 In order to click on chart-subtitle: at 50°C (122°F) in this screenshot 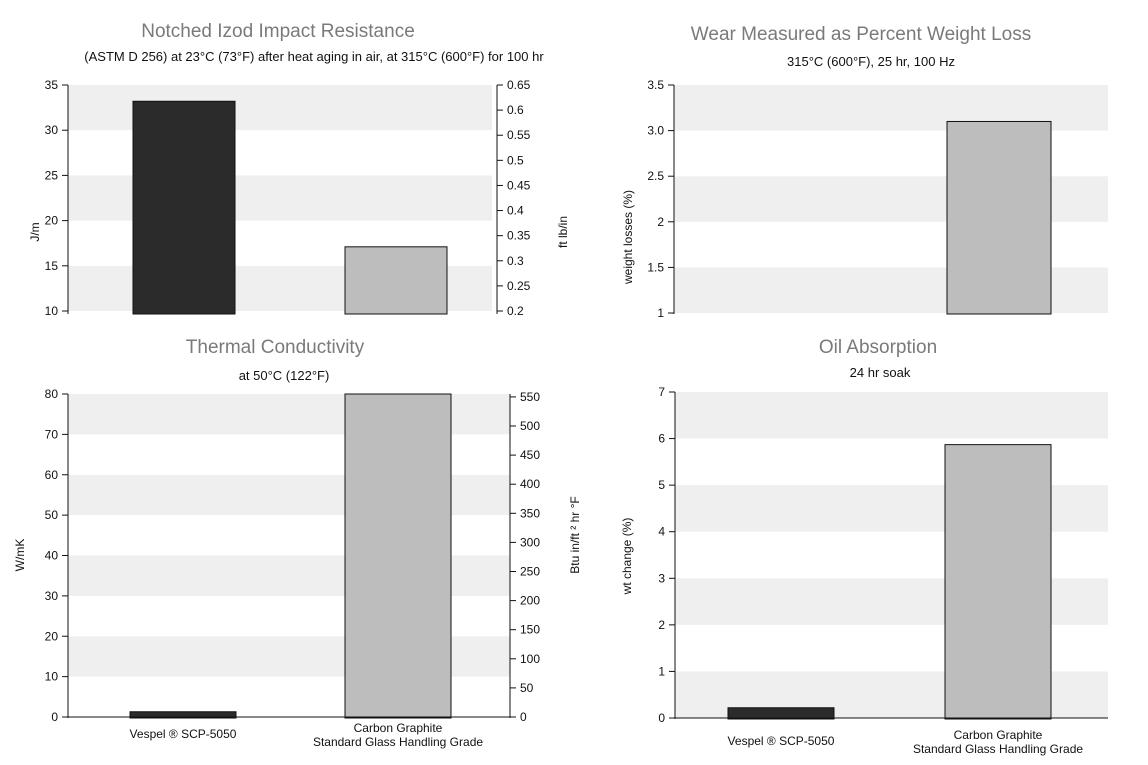, I will do `click(284, 375)`.